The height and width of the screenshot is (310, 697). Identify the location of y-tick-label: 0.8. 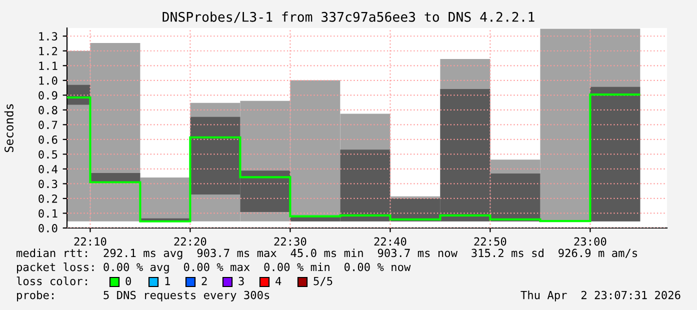
(48, 110).